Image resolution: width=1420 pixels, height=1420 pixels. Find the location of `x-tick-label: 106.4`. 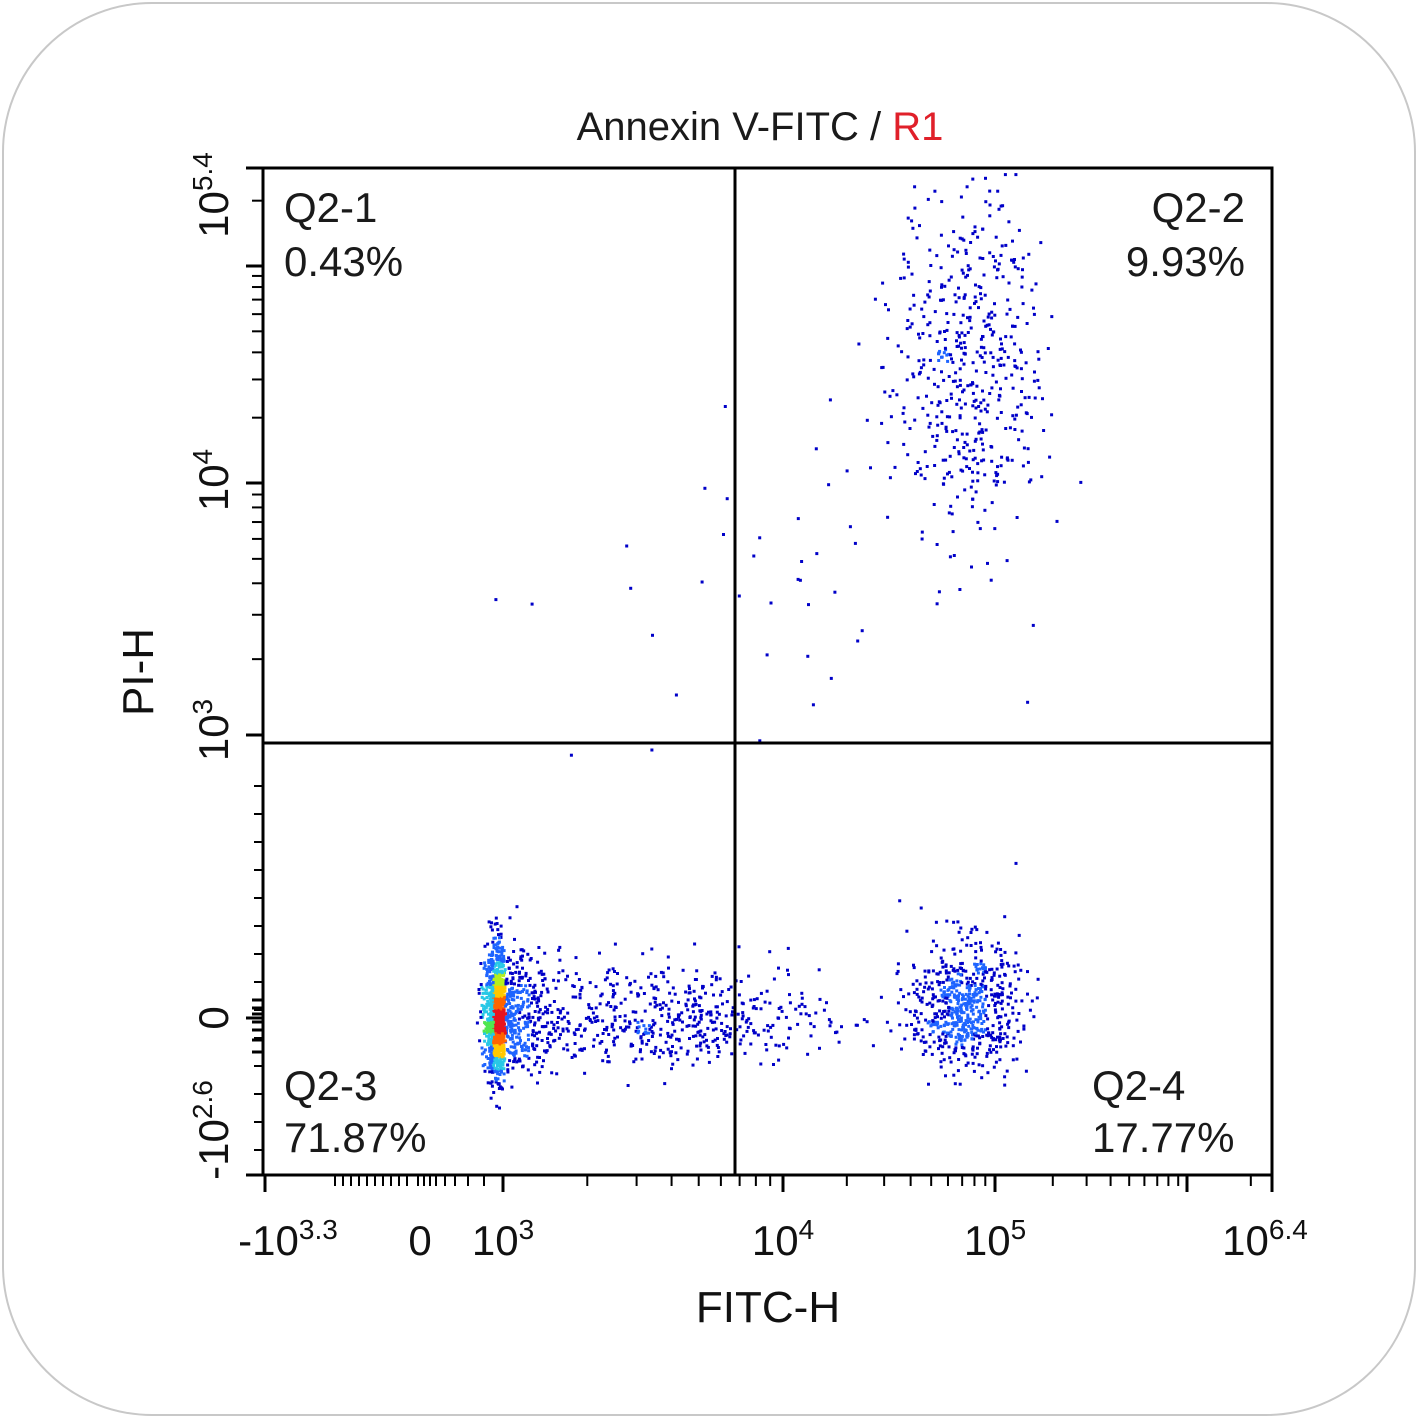

x-tick-label: 106.4 is located at coordinates (1265, 1239).